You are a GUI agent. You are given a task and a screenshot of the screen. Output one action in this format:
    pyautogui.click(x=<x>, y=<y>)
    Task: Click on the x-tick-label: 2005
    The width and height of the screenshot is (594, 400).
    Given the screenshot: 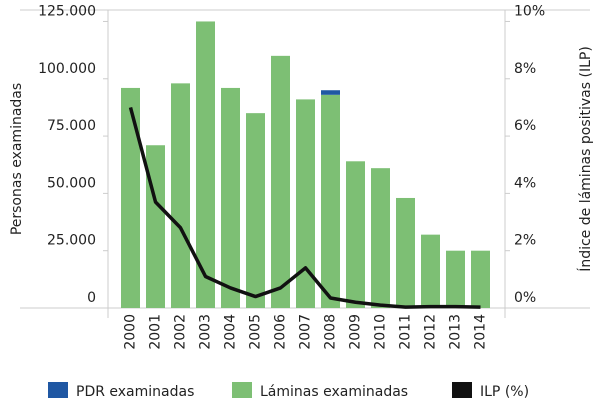 What is the action you would take?
    pyautogui.click(x=256, y=332)
    